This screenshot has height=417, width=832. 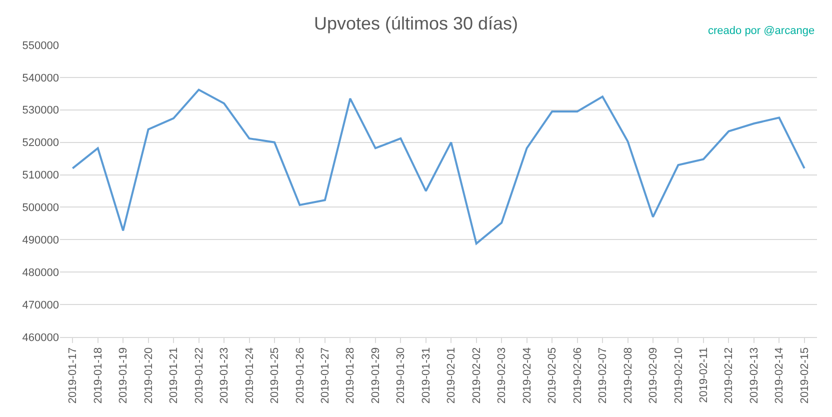 I want to click on x-tick-label: 2019-01-23, so click(x=224, y=375).